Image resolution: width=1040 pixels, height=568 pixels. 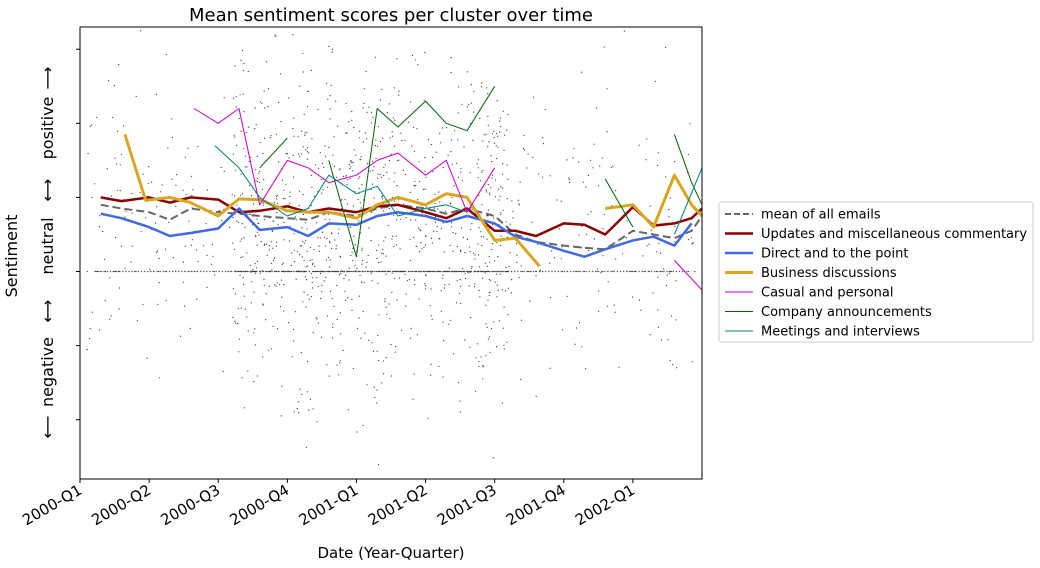 What do you see at coordinates (401, 217) in the screenshot?
I see `series-line-updates-and-miscellaneous-commentary` at bounding box center [401, 217].